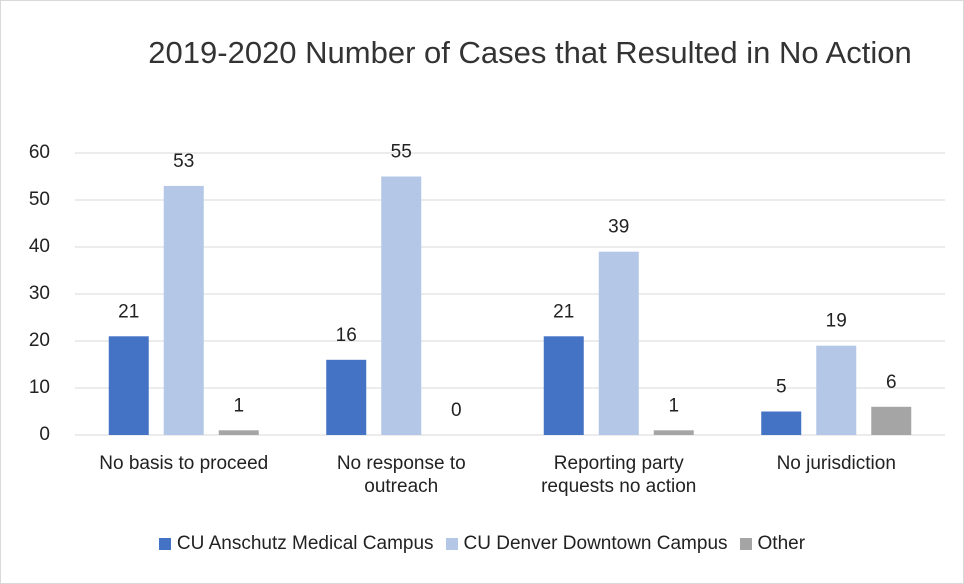 The height and width of the screenshot is (584, 964). What do you see at coordinates (44, 434) in the screenshot?
I see `y-tick-label: 0` at bounding box center [44, 434].